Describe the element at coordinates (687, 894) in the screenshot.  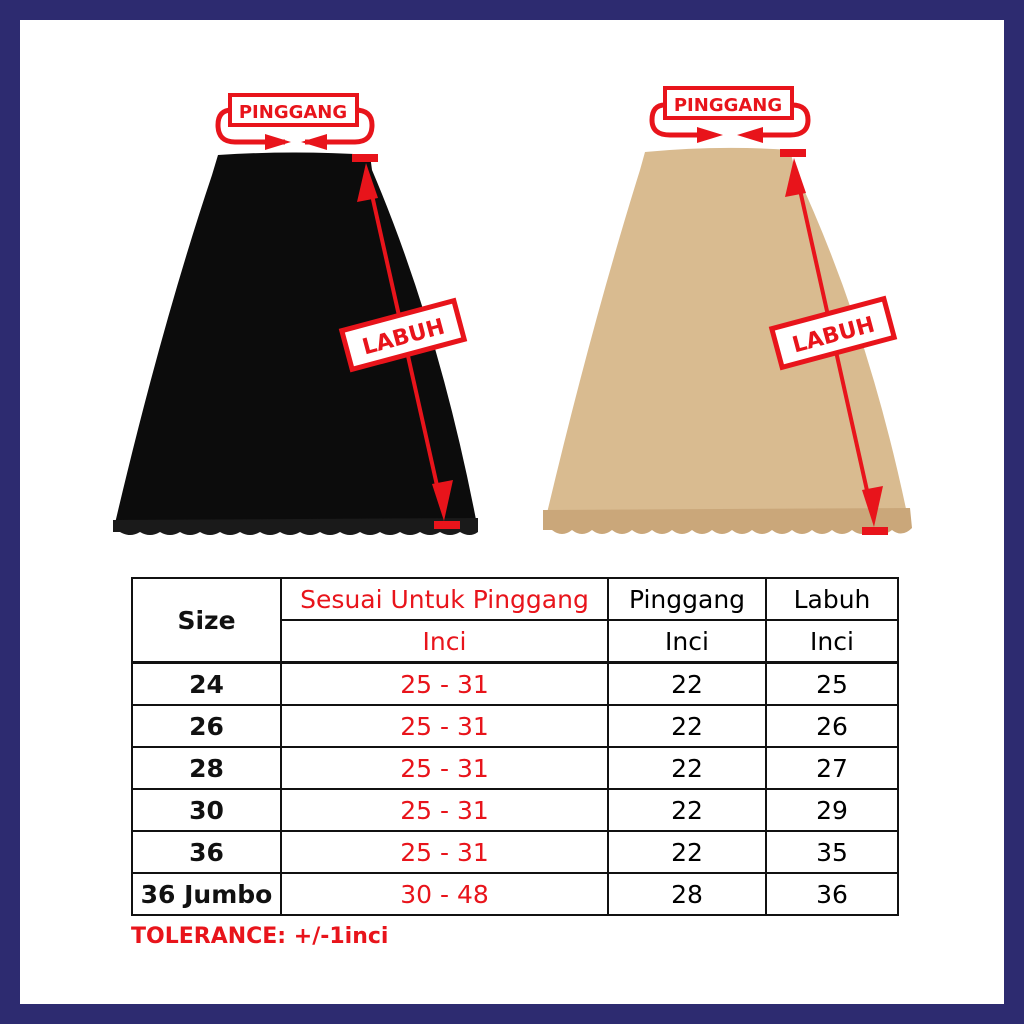
I see `cell-waist: 28` at that location.